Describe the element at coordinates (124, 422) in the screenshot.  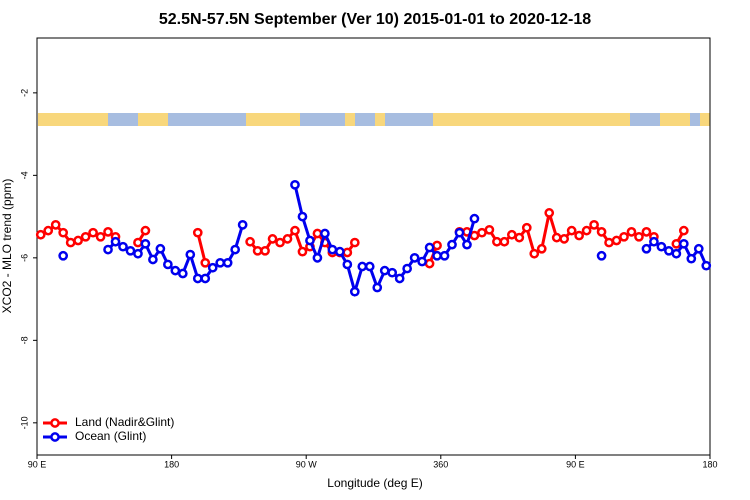
I see `legend-label: Land (Nadir&Glint)` at that location.